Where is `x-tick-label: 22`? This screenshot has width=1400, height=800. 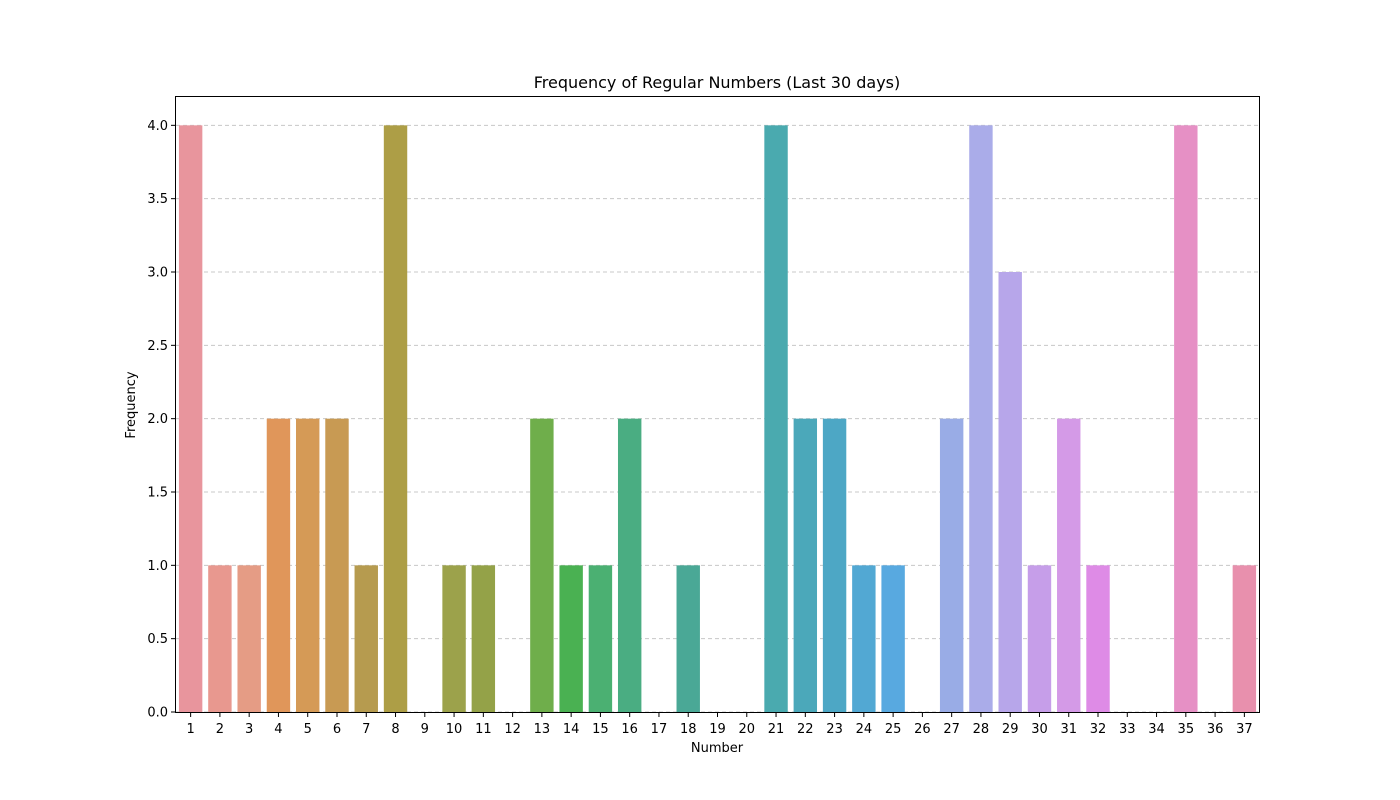 x-tick-label: 22 is located at coordinates (805, 729).